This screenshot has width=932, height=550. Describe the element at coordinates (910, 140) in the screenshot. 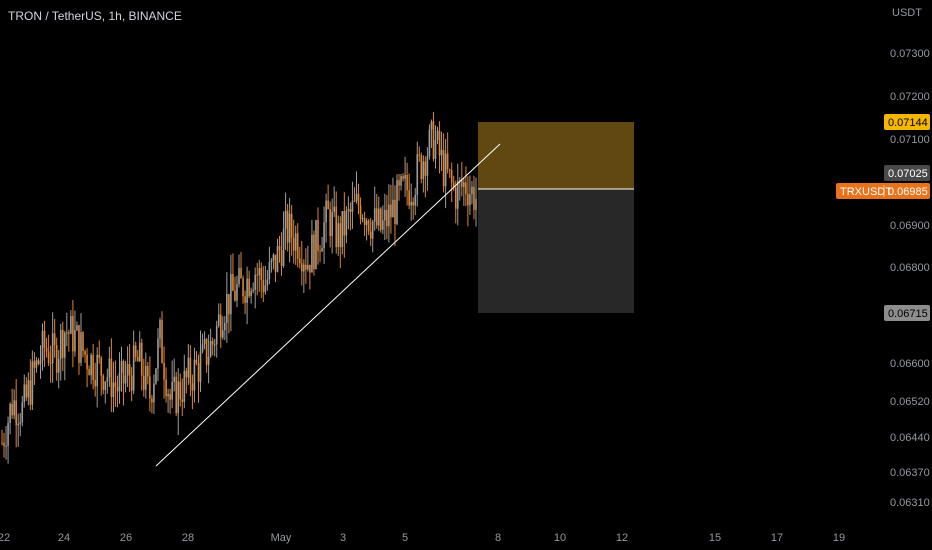

I see `y-tick-label: 0.07100` at that location.